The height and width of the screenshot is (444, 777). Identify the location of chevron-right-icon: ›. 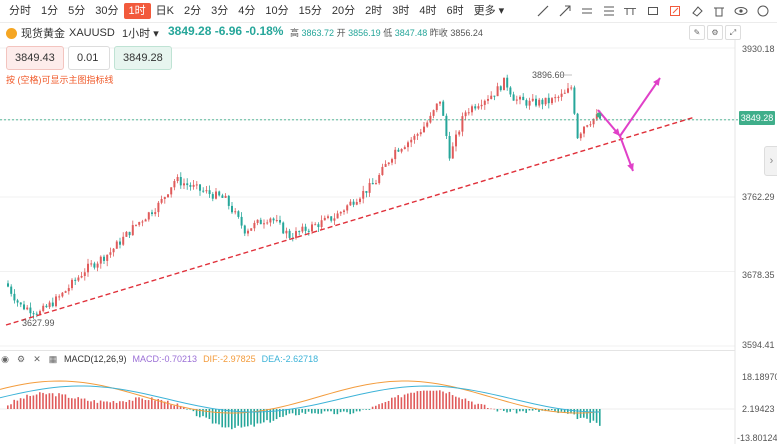
(770, 161).